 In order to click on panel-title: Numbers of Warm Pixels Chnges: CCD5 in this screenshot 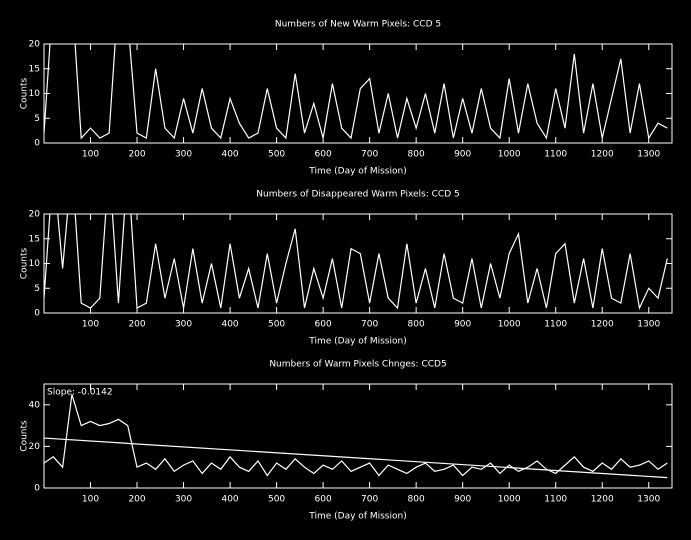, I will do `click(357, 365)`.